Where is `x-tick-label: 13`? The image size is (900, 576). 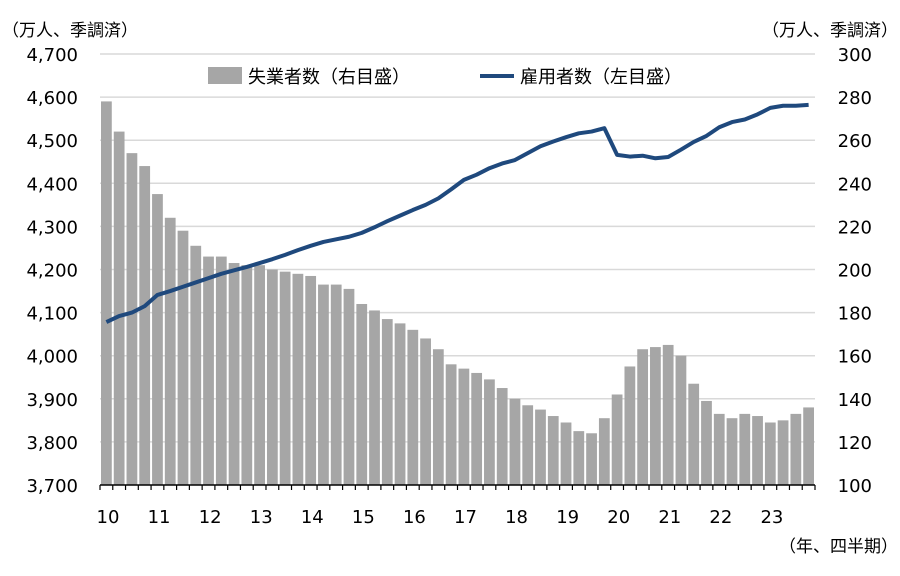
x-tick-label: 13 is located at coordinates (261, 517).